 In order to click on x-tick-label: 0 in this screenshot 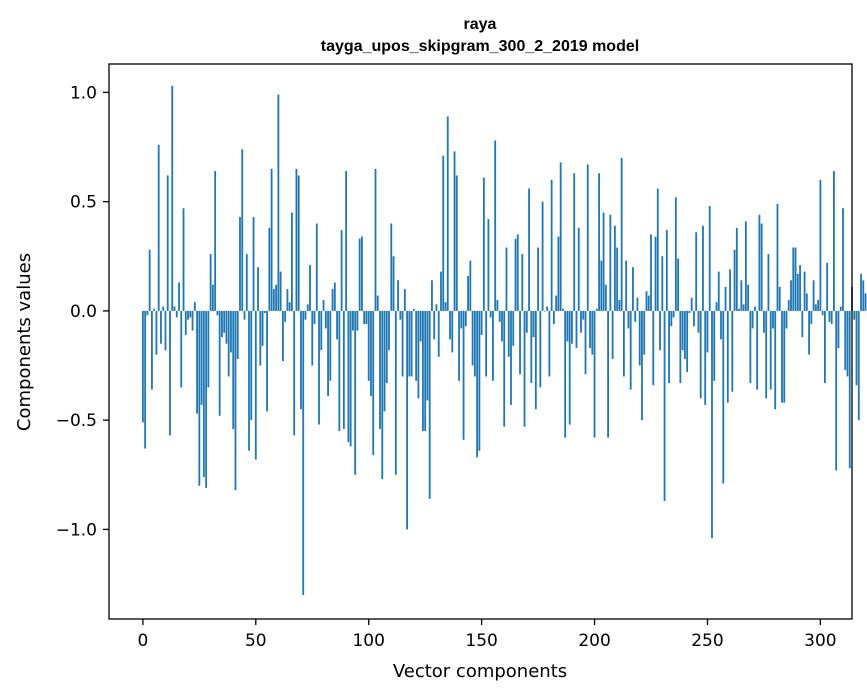, I will do `click(142, 641)`.